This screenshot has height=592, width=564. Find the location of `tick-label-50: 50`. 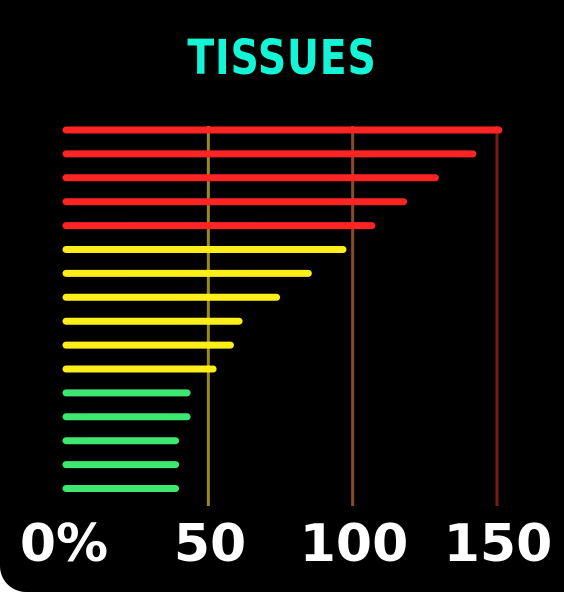

tick-label-50: 50 is located at coordinates (210, 544).